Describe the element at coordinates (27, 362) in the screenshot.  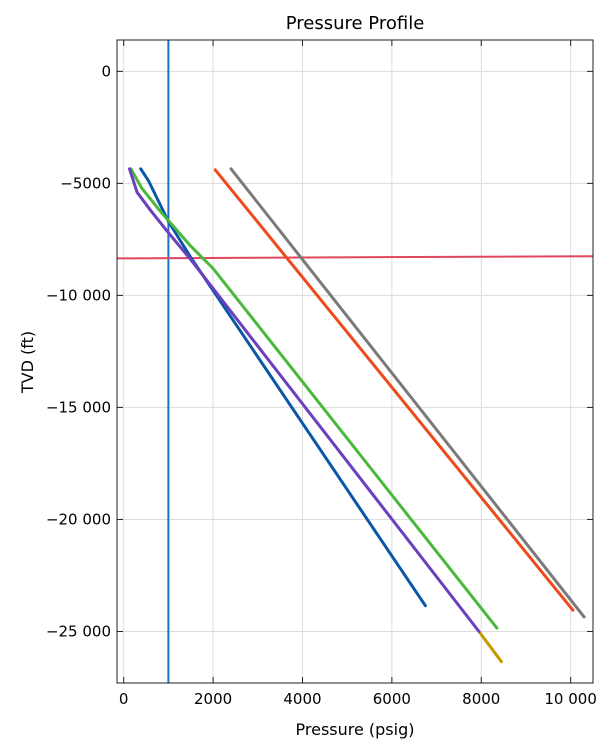
I see `y-axis-title: TVD (ft)` at that location.